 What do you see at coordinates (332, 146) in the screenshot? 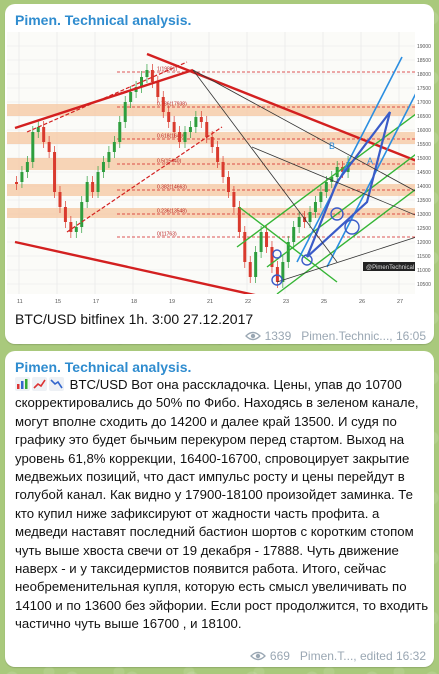
I see `annotation-B: B` at bounding box center [332, 146].